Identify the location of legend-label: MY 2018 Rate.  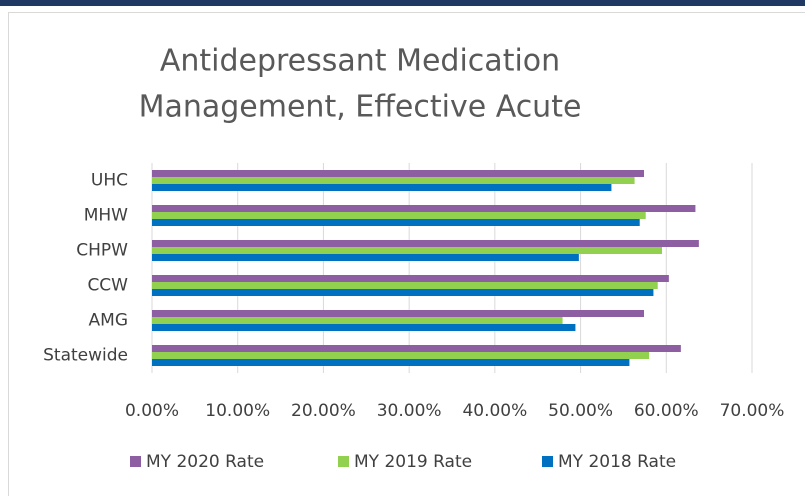
(617, 462).